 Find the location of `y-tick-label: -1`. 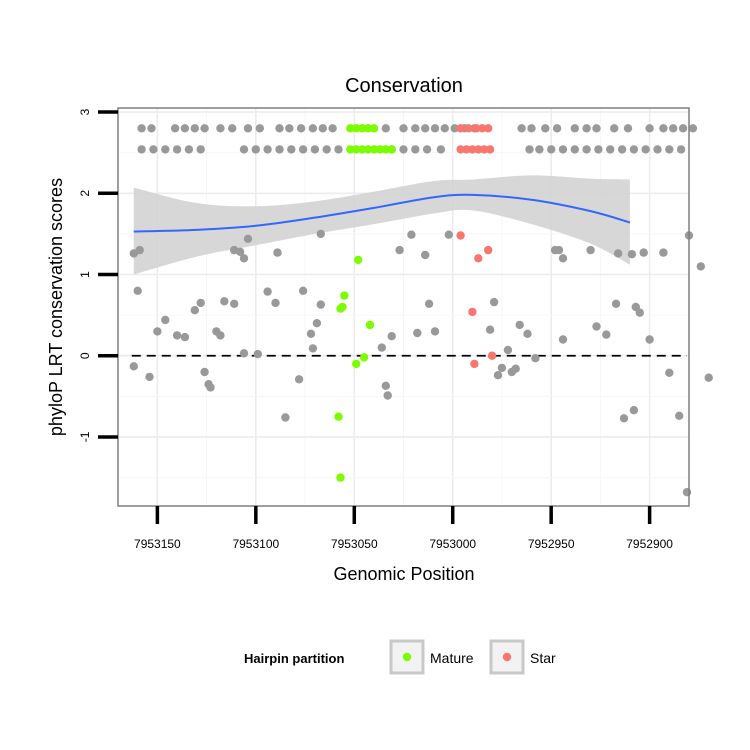

y-tick-label: -1 is located at coordinates (85, 436).